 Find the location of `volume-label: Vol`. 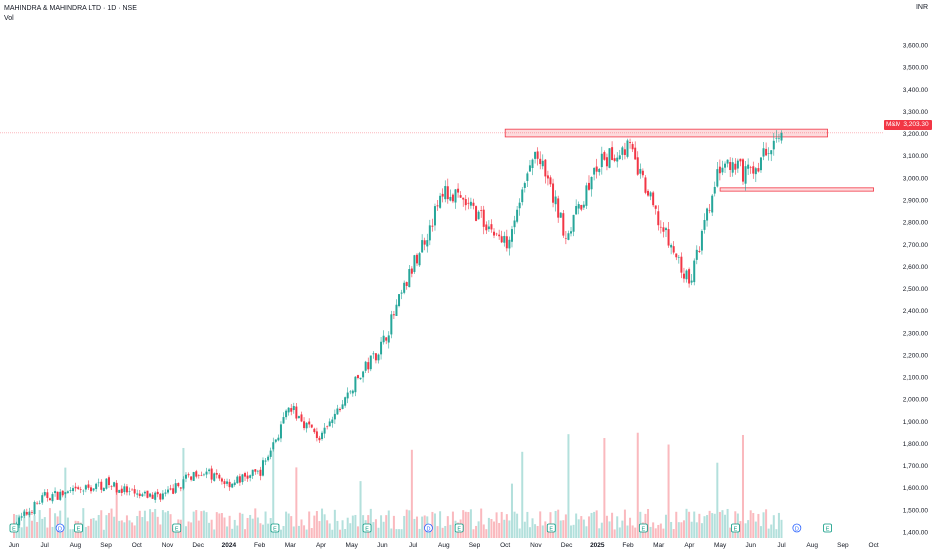

volume-label: Vol is located at coordinates (9, 18).